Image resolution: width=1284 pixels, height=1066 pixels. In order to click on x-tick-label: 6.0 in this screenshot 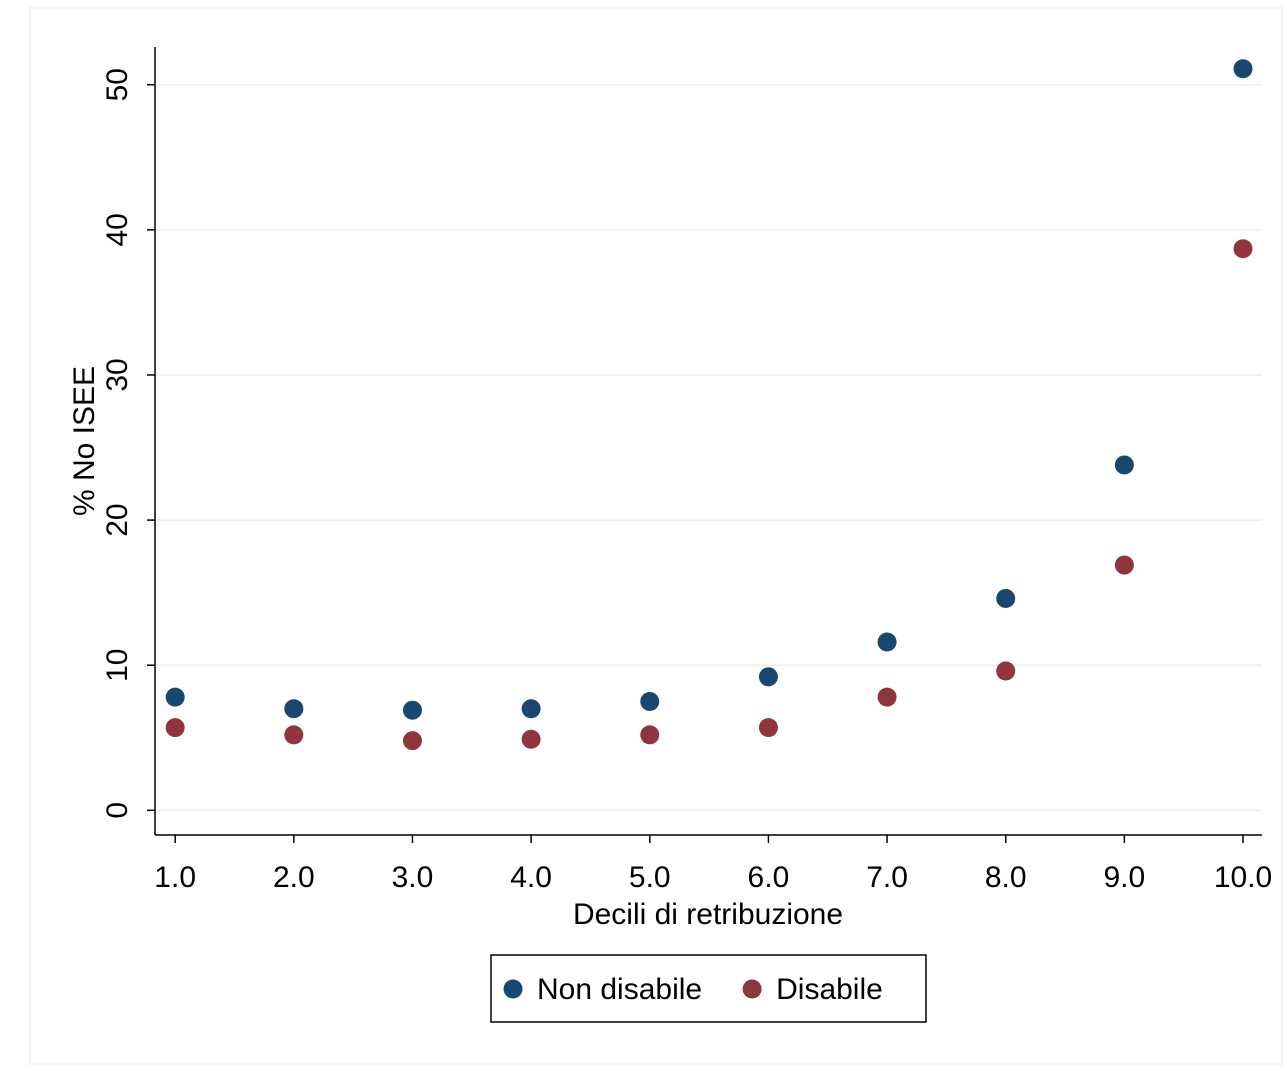, I will do `click(769, 877)`.